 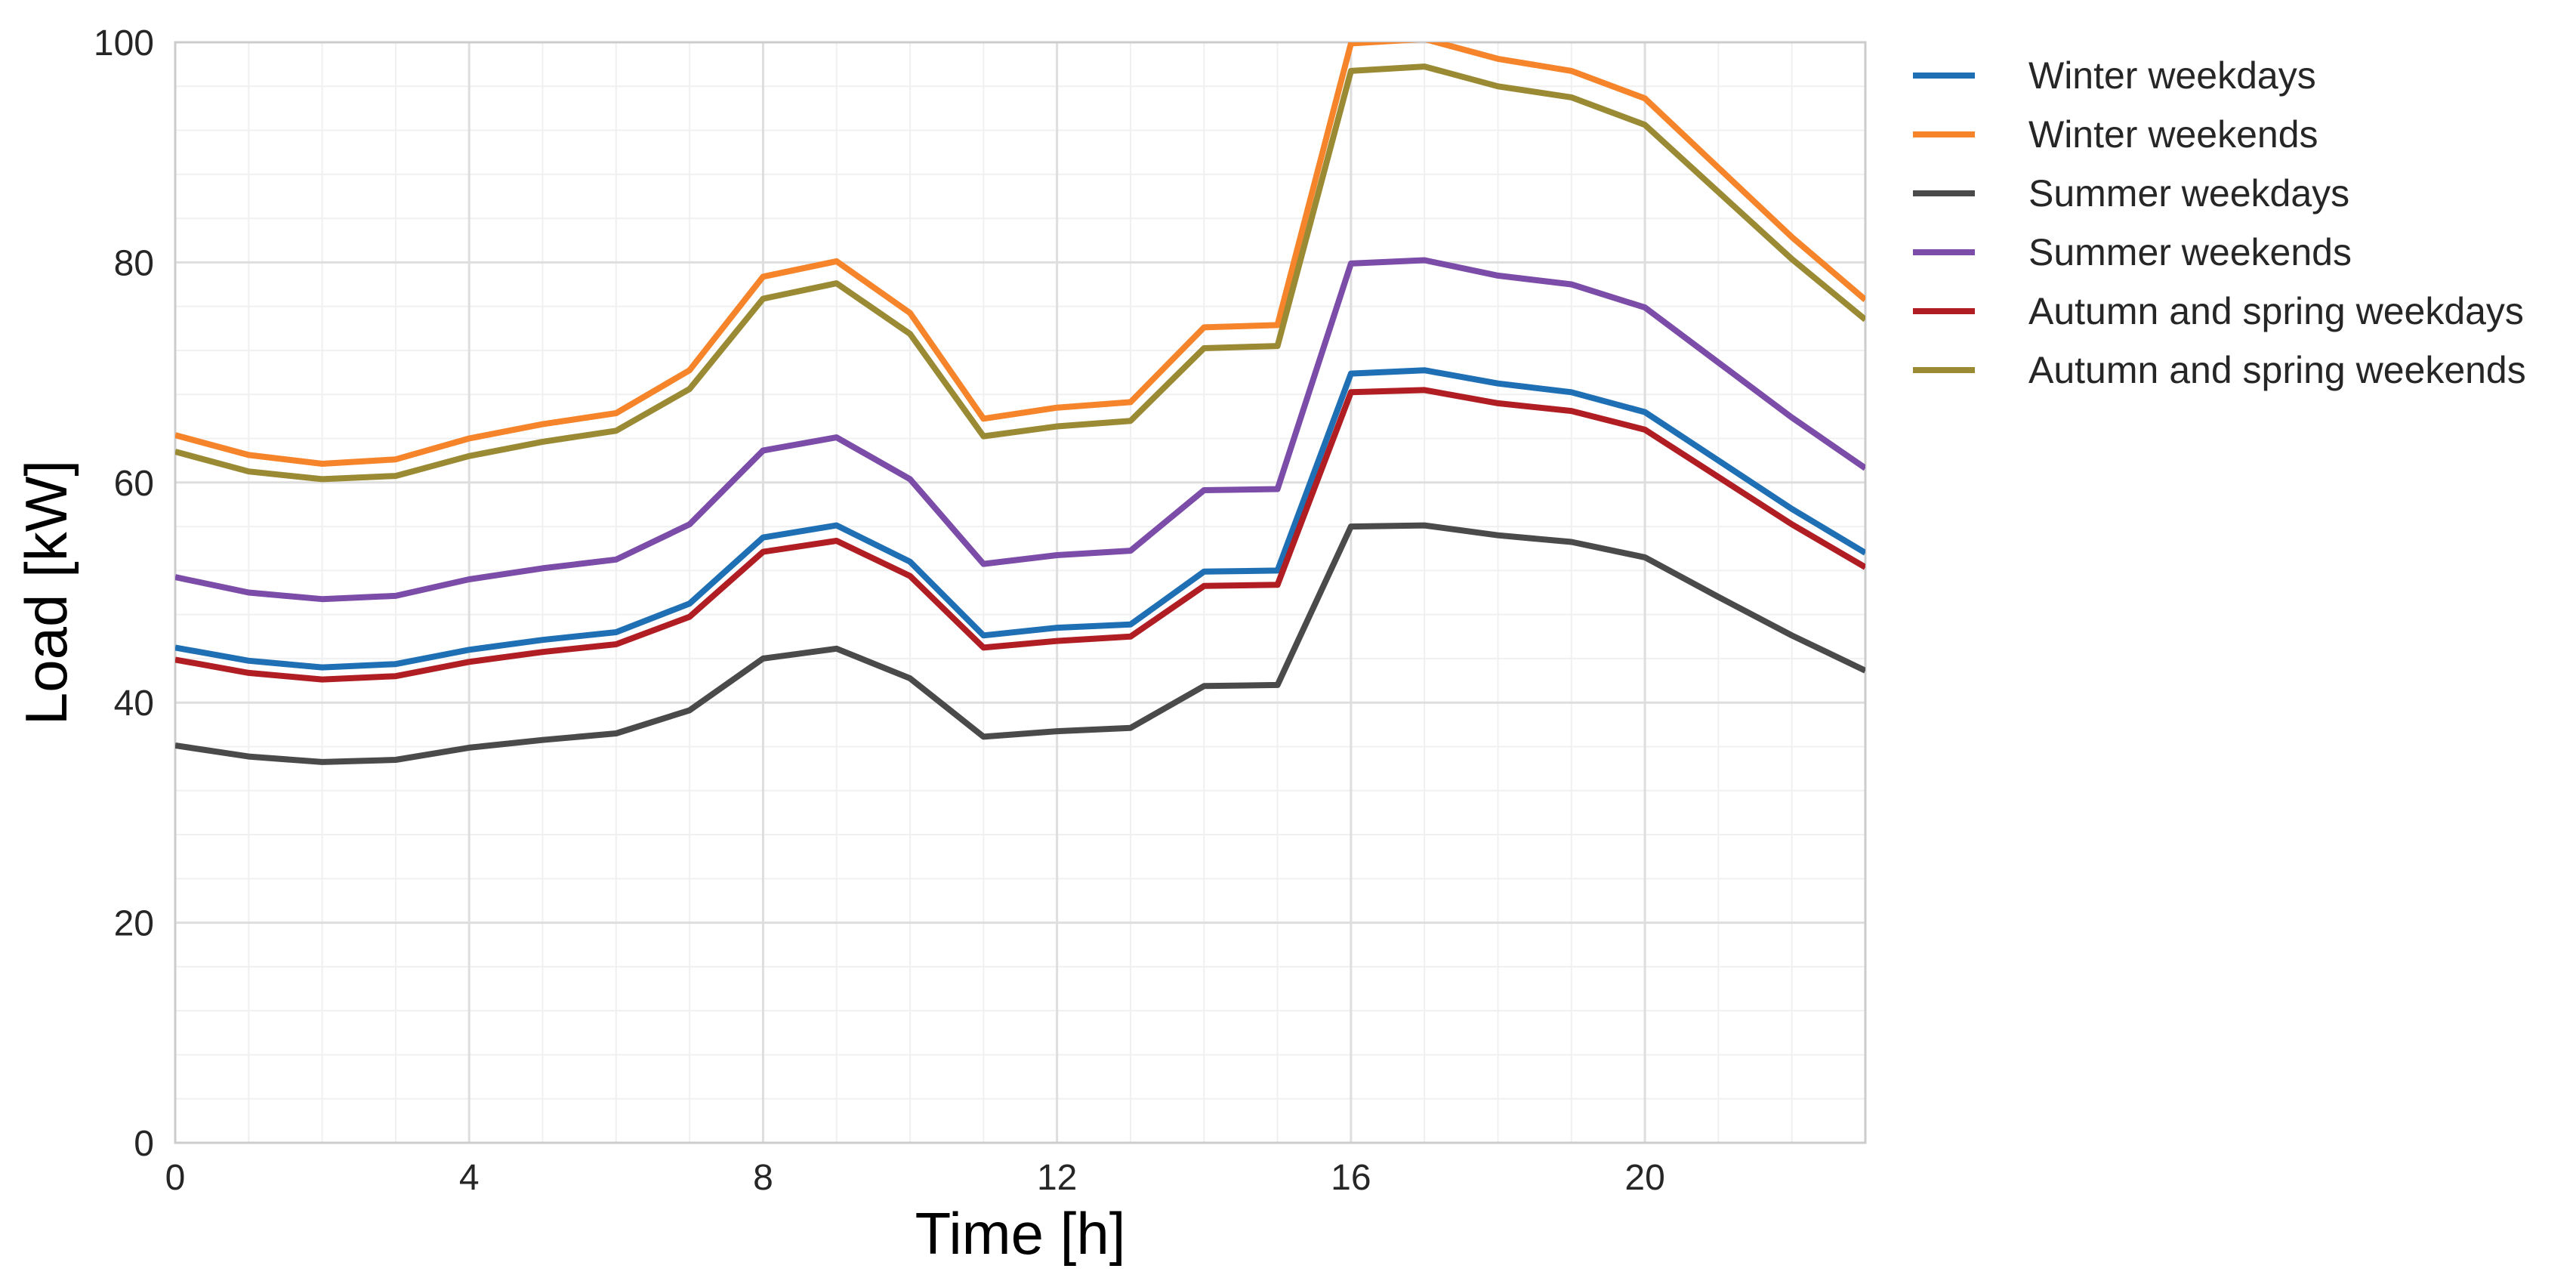 I want to click on x-tick-label: 8, so click(x=763, y=1178).